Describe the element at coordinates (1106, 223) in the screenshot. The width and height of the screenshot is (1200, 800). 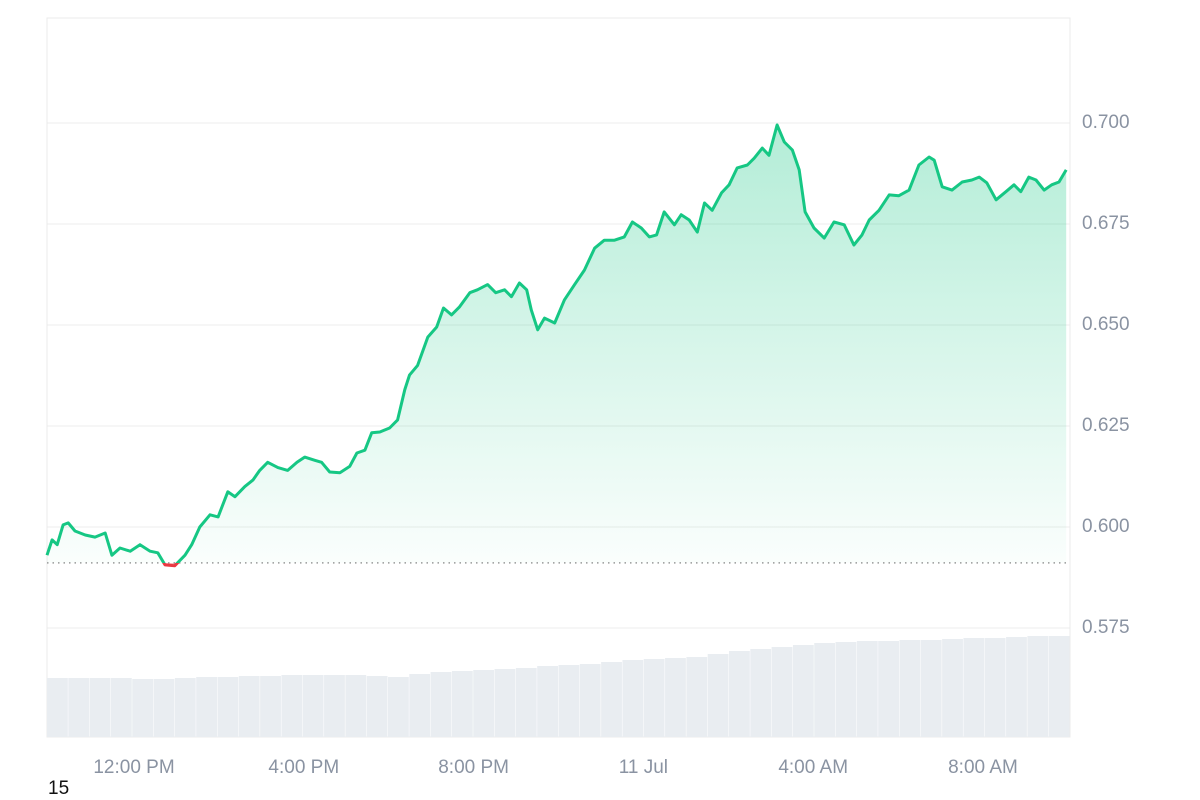
I see `y-tick-label: 0.675` at that location.